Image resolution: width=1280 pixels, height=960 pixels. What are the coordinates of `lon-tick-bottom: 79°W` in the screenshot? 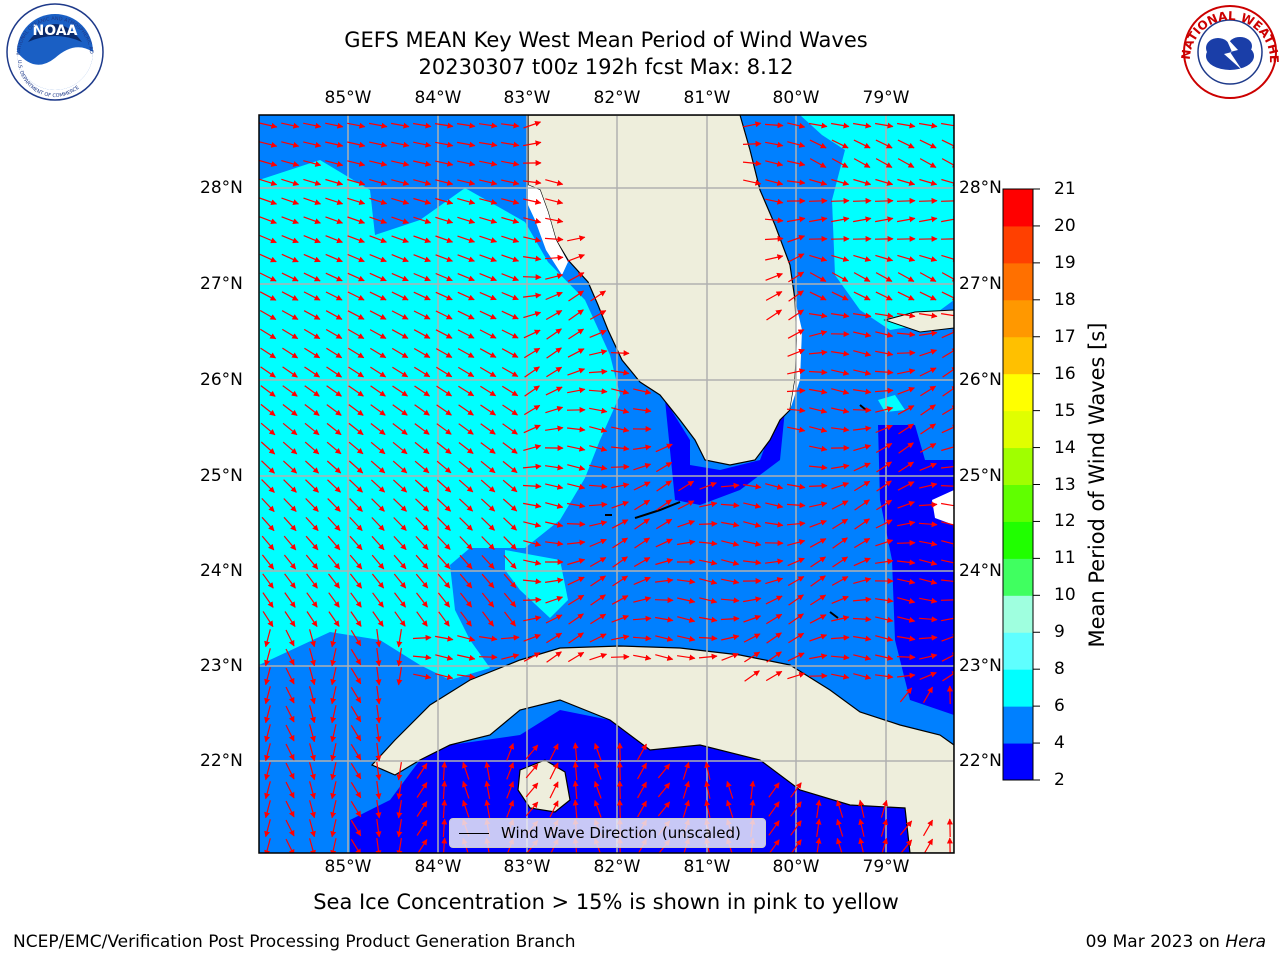 It's located at (886, 867).